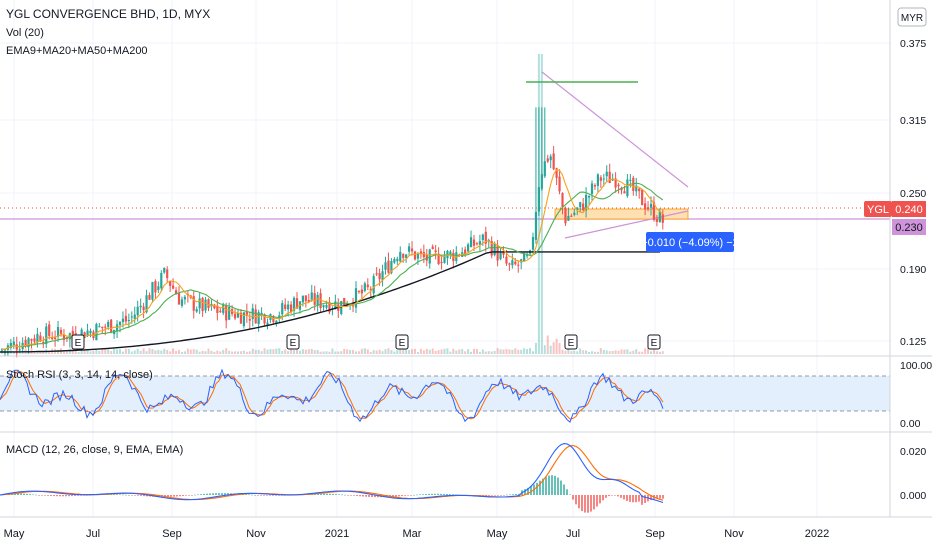 The image size is (932, 550). What do you see at coordinates (332, 395) in the screenshot?
I see `stoch-k-line` at bounding box center [332, 395].